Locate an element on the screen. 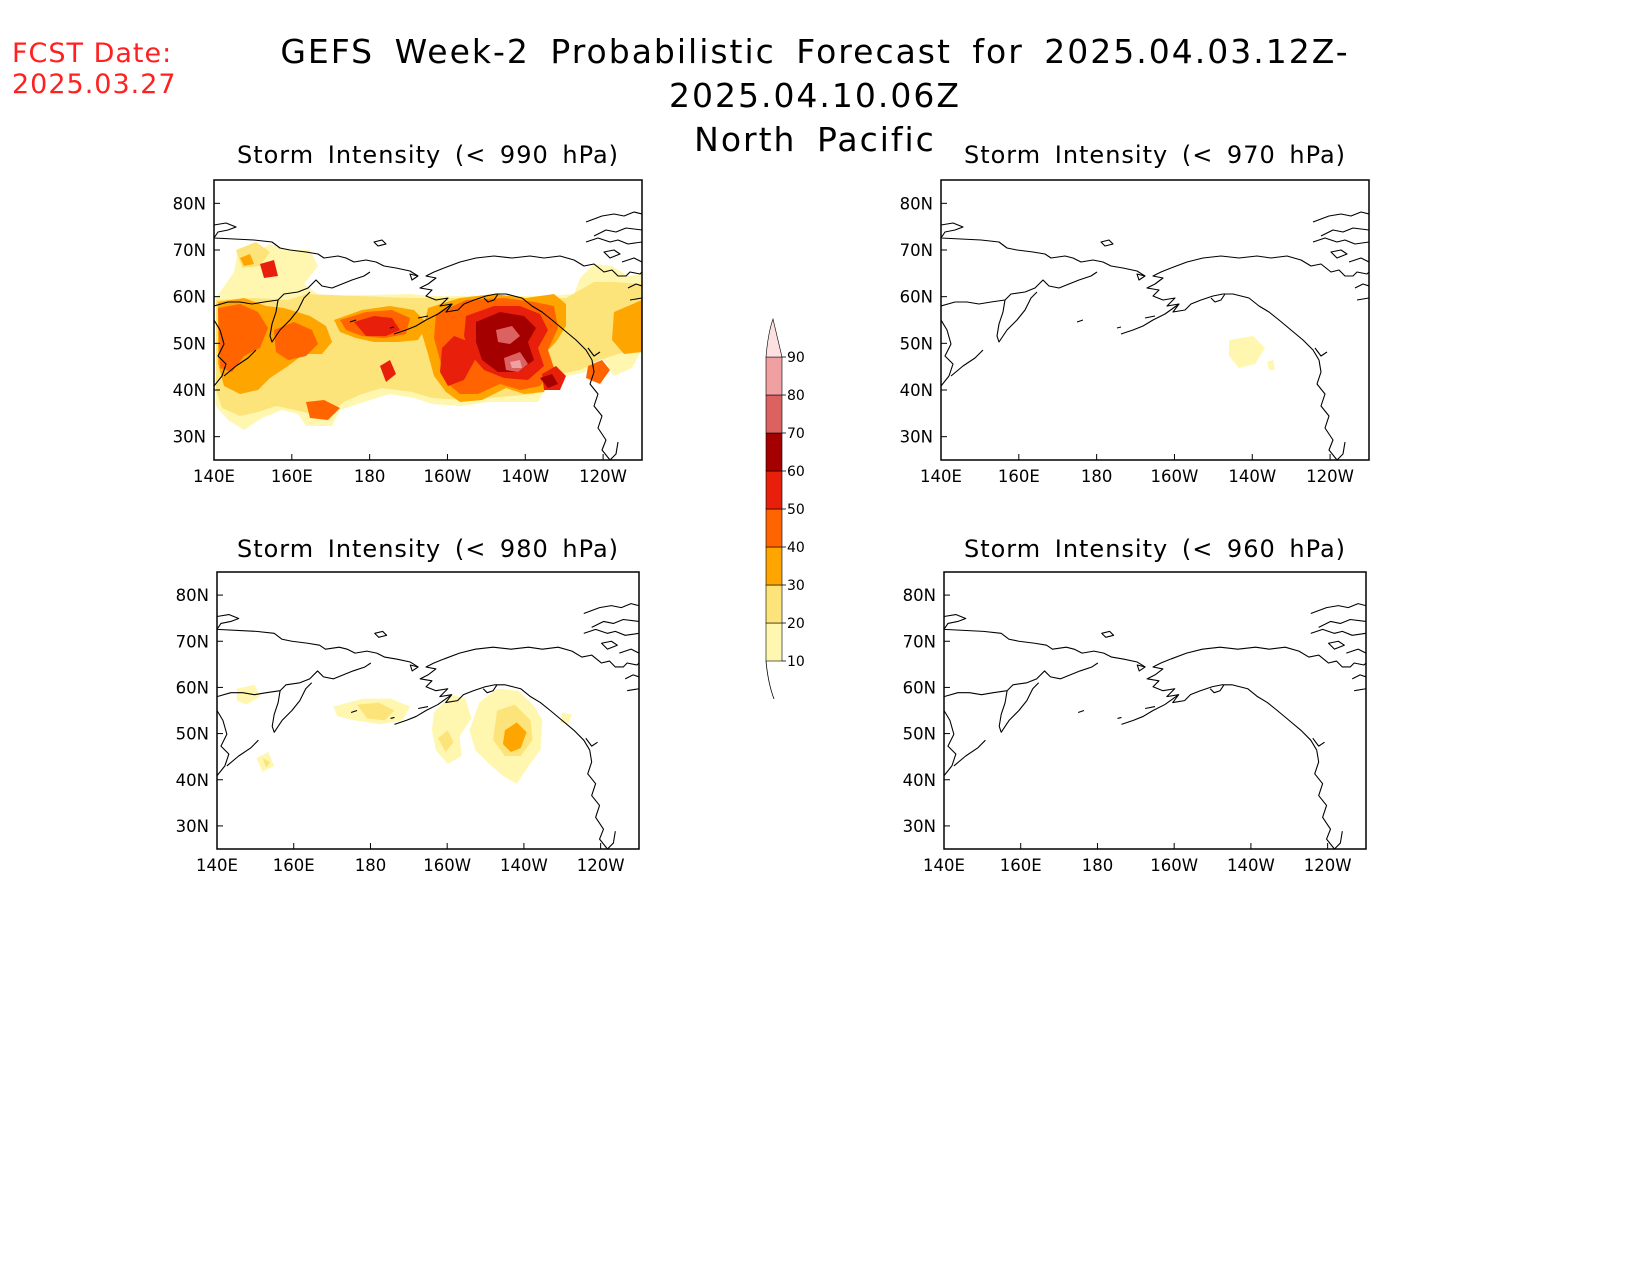  figure-title-line2: North Pacific is located at coordinates (815, 139).